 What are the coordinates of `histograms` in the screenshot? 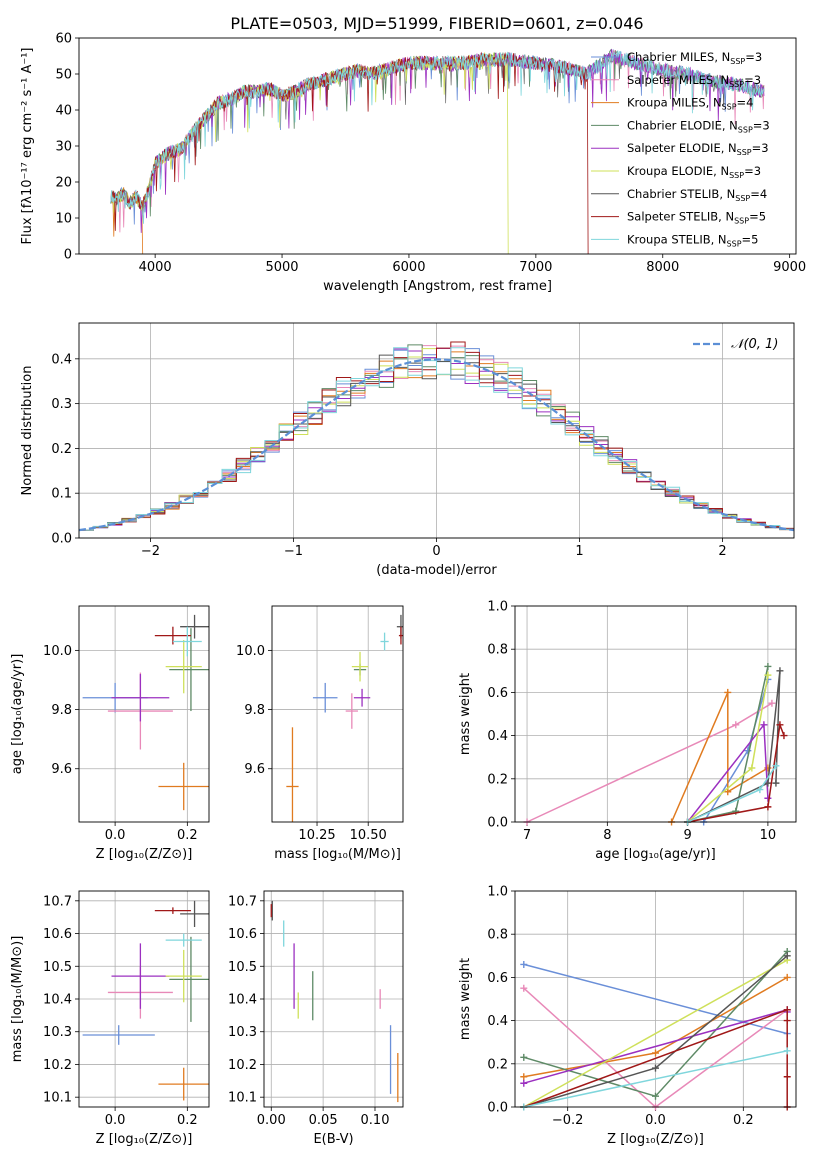 It's located at (436, 439).